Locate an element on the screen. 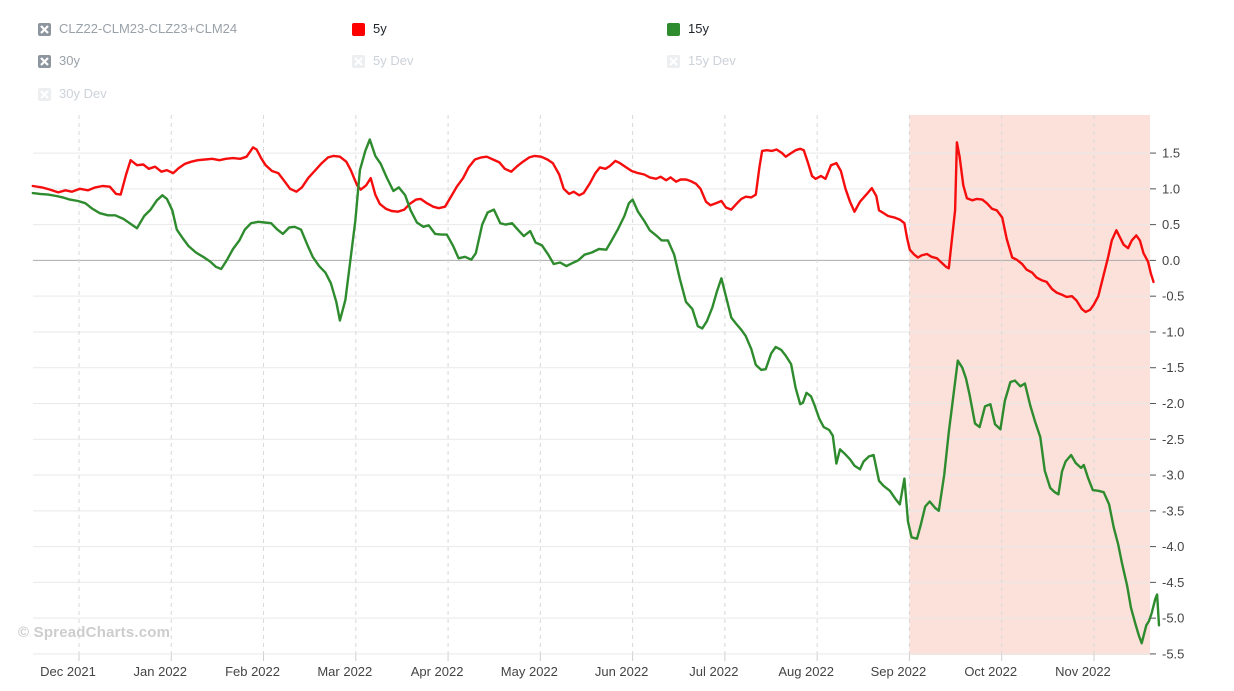 The height and width of the screenshot is (691, 1234). legend-item-5y: 5y is located at coordinates (369, 29).